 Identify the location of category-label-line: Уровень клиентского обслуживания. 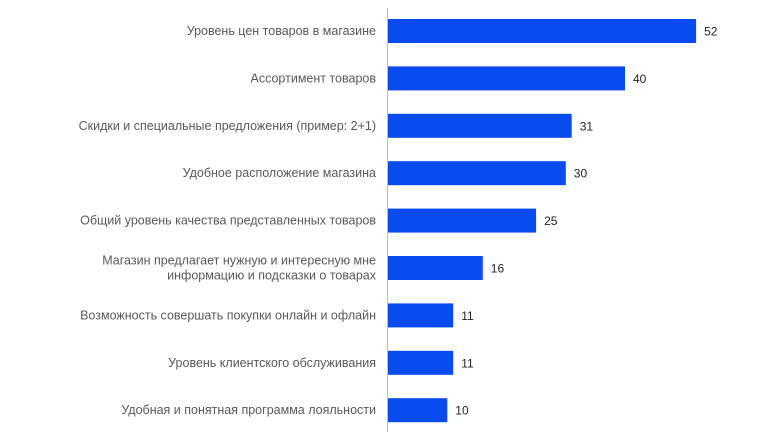
(272, 363).